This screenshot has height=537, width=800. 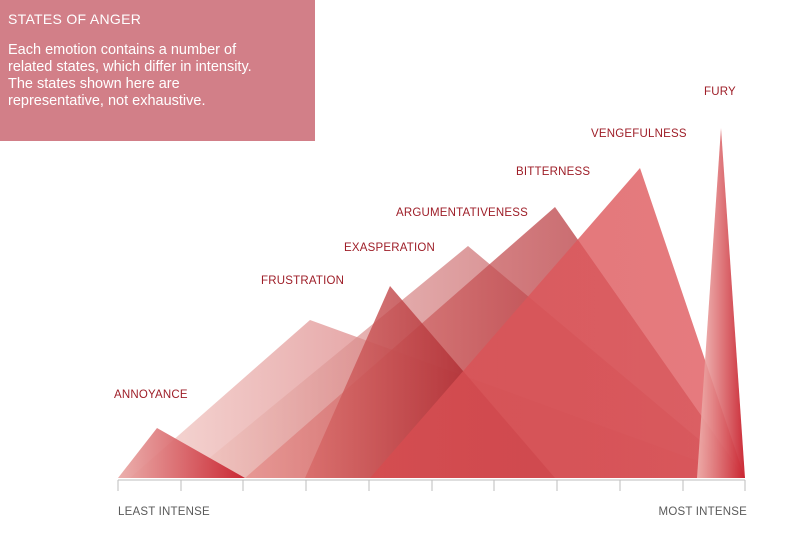 I want to click on state-shape-annoyance, so click(x=181, y=453).